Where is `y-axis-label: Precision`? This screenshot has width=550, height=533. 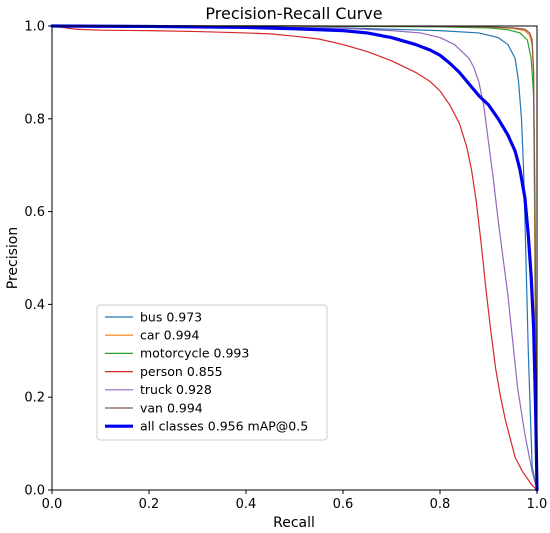
y-axis-label: Precision is located at coordinates (13, 258).